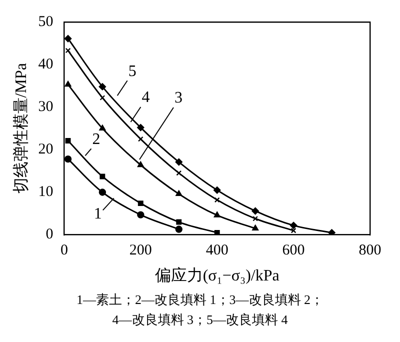  Describe the element at coordinates (370, 250) in the screenshot. I see `x-tick-label: 800` at that location.